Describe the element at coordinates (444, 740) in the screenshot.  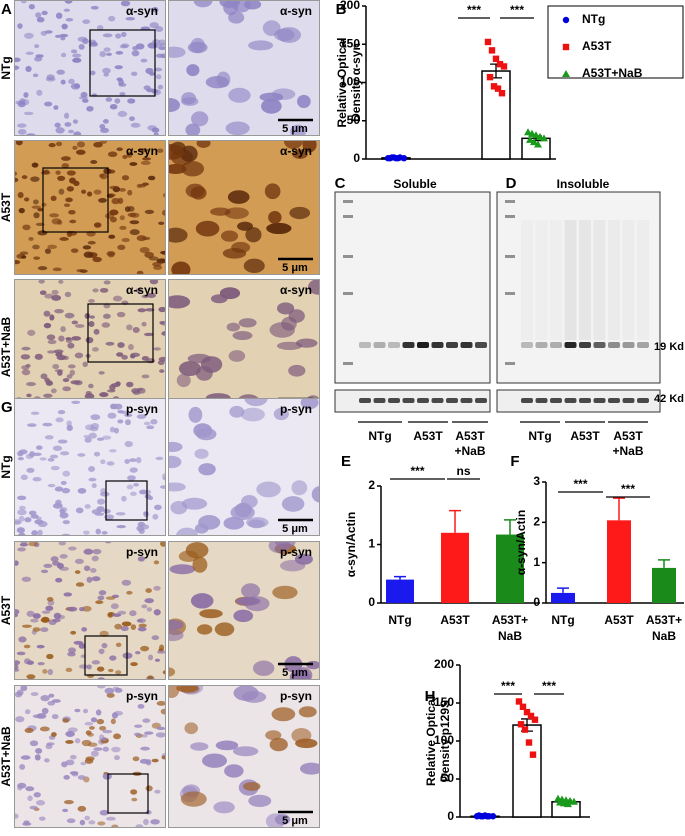
I see `y-tick-label: 100` at that location.